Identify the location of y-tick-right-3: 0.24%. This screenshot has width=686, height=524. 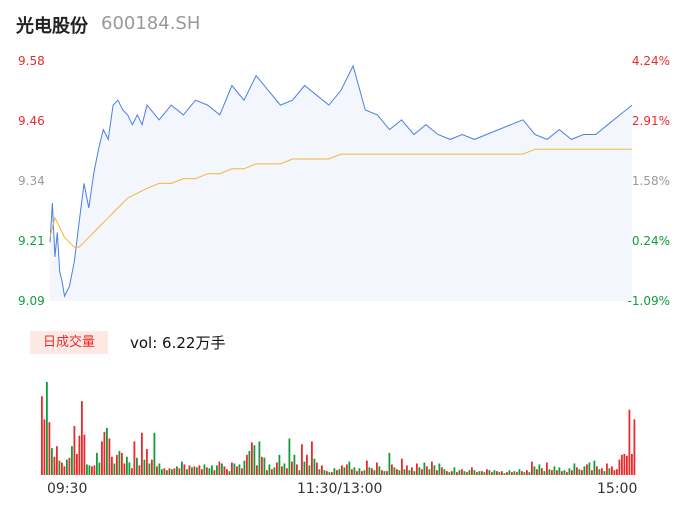
(650, 241).